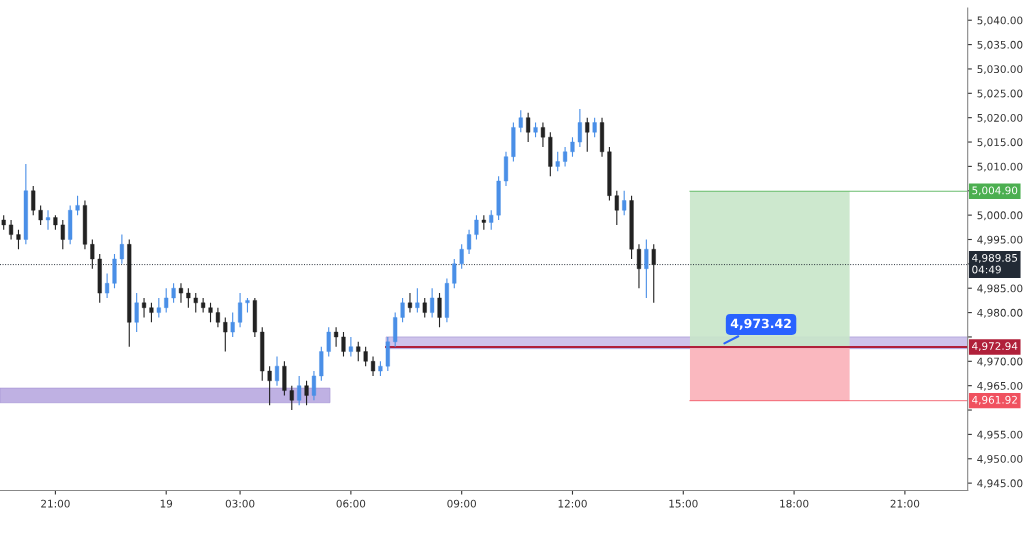 This screenshot has height=536, width=1024. What do you see at coordinates (1000, 435) in the screenshot?
I see `y-tick-label: 4,955.00` at bounding box center [1000, 435].